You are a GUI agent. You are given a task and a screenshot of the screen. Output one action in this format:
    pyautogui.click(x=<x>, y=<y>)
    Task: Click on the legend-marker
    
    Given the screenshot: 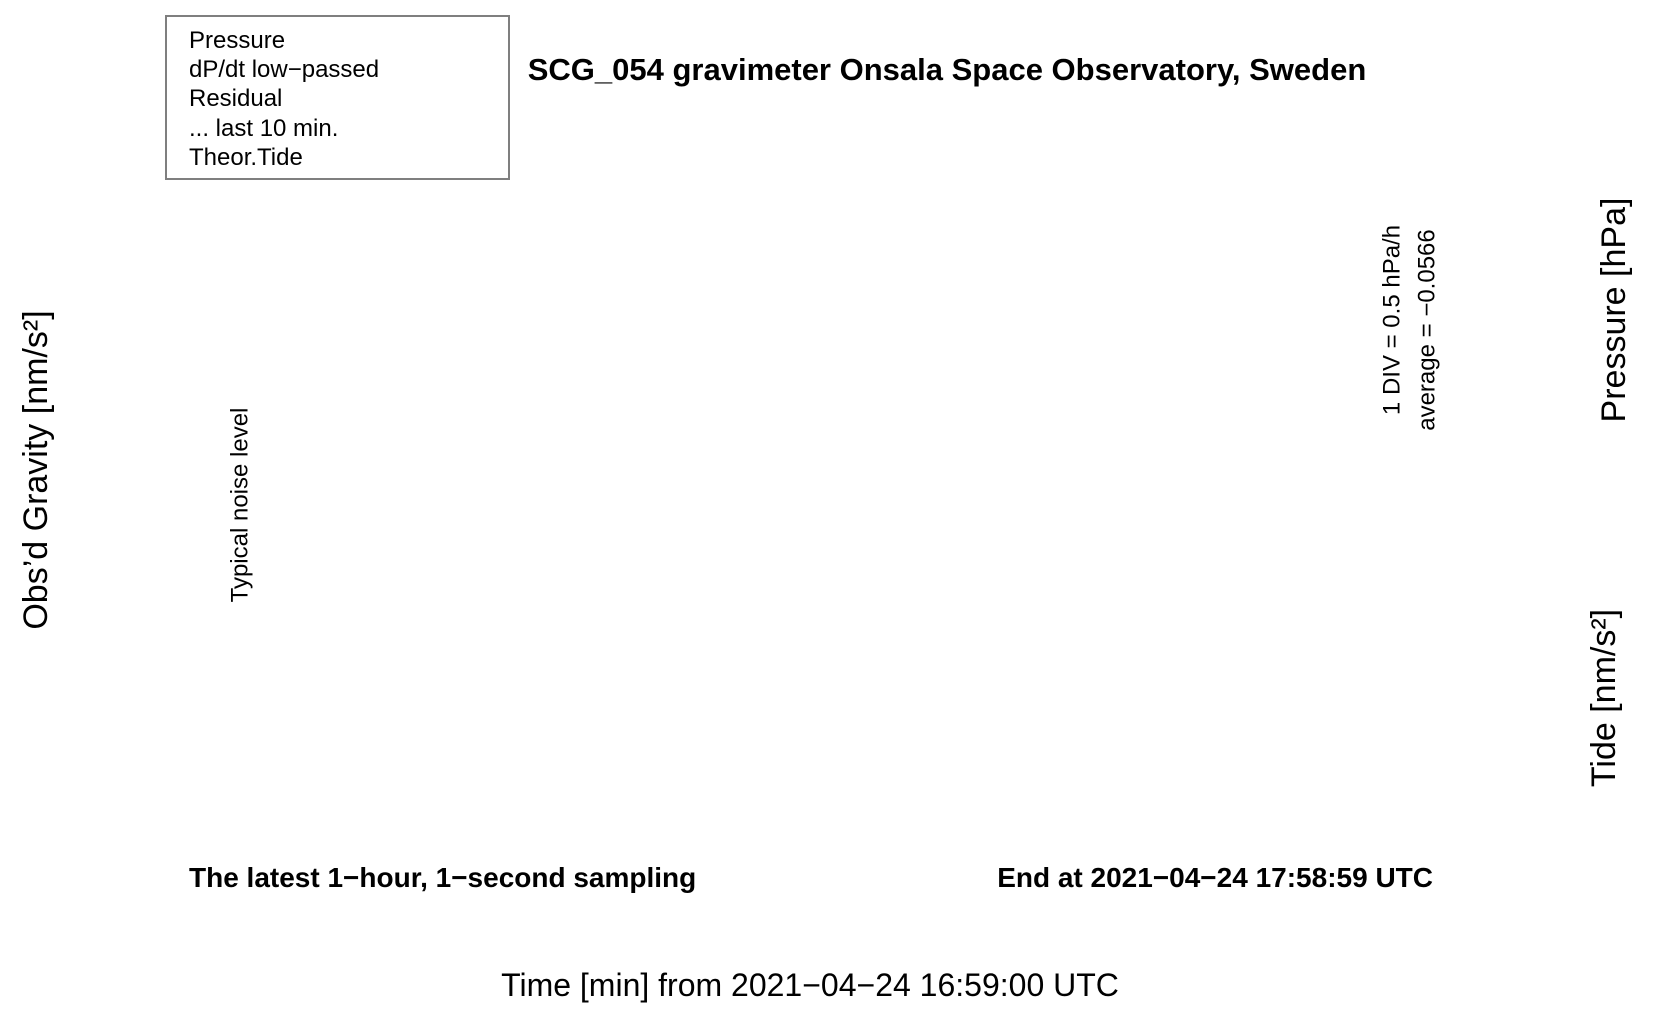 What is the action you would take?
    pyautogui.click(x=229, y=24)
    